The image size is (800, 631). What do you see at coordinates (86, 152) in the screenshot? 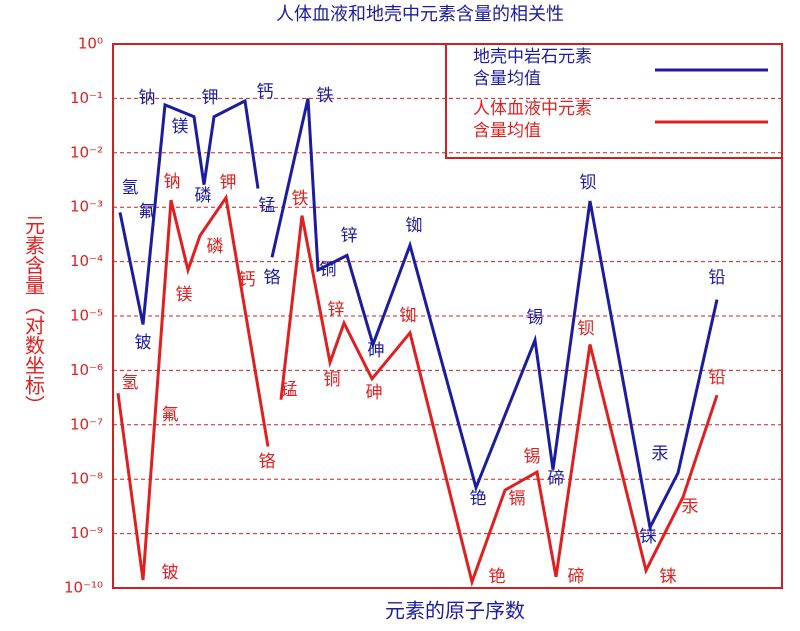
I see `y-tick-label: 10⁻²` at bounding box center [86, 152].